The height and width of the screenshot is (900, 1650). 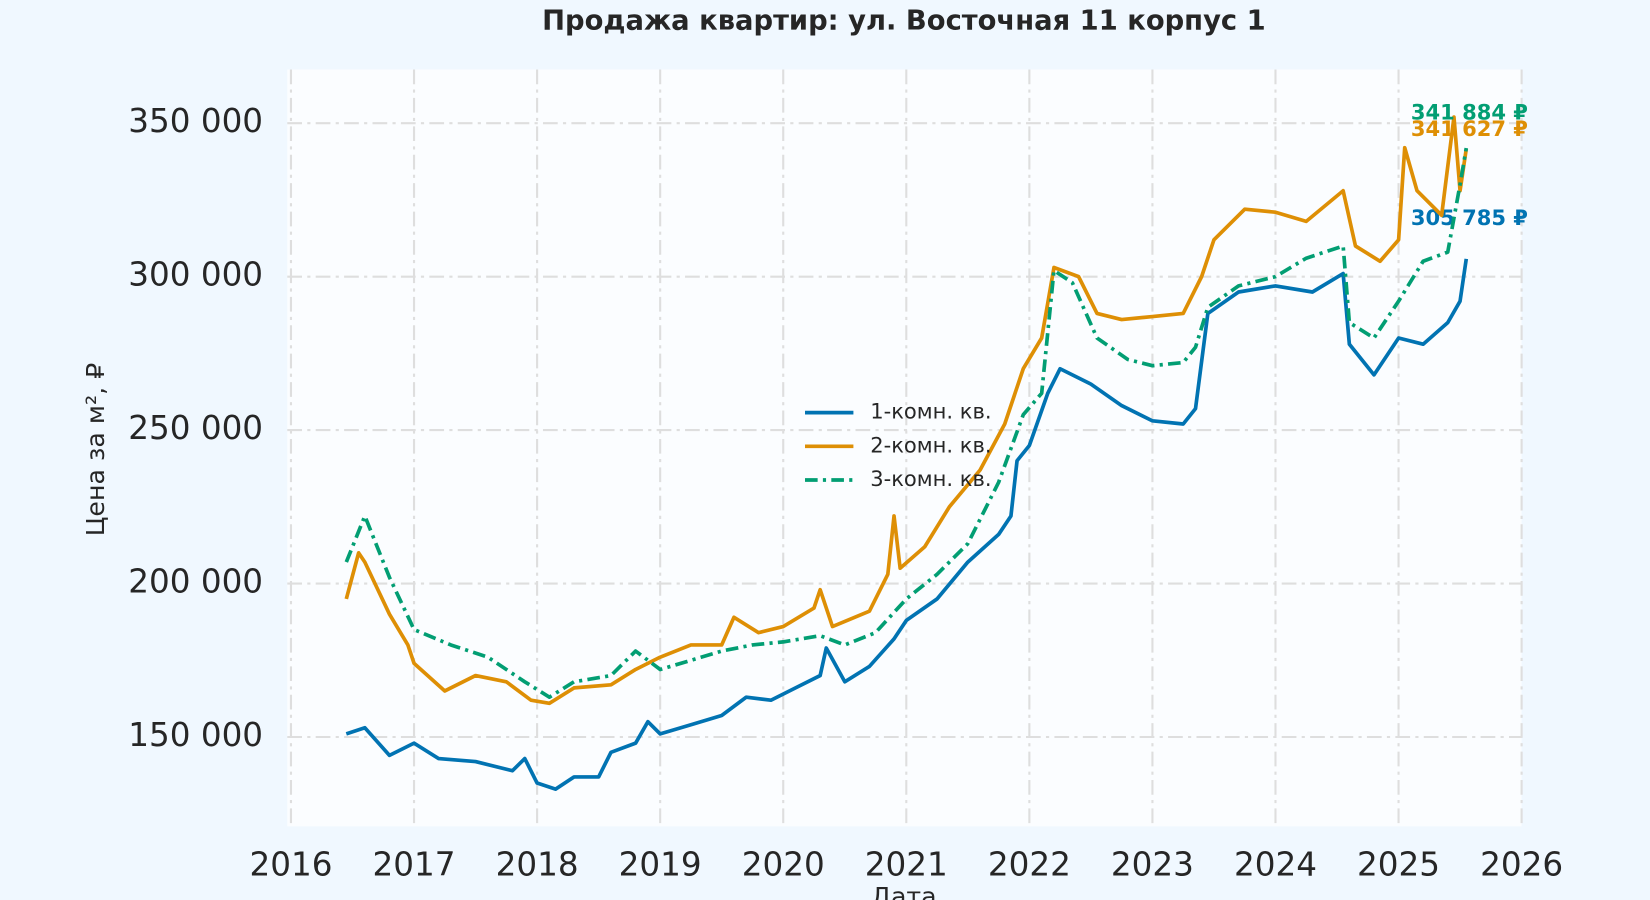 What do you see at coordinates (95, 449) in the screenshot?
I see `y-axis-label: Цена за м², ₽` at bounding box center [95, 449].